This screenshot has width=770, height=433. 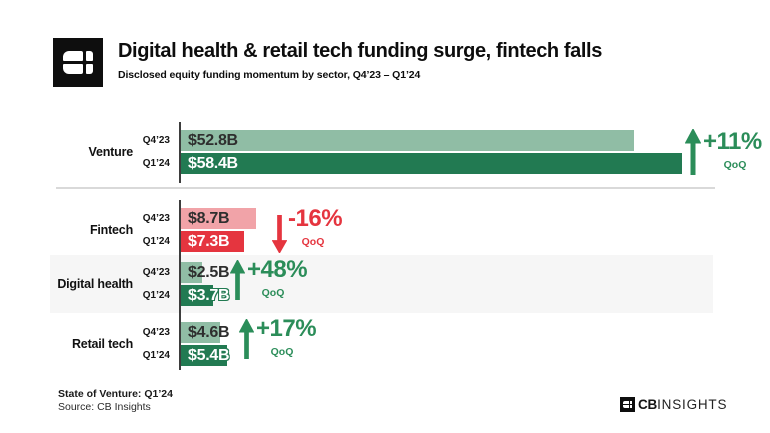 What do you see at coordinates (111, 152) in the screenshot?
I see `sector-label: Venture` at bounding box center [111, 152].